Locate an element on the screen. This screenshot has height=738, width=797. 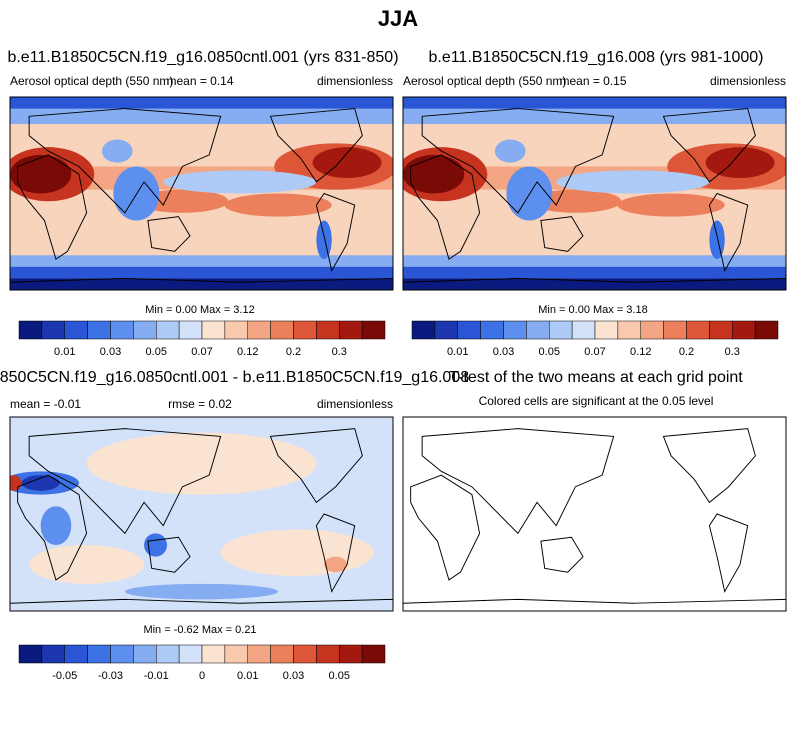
center-string: mean = 0.15 is located at coordinates (592, 81).